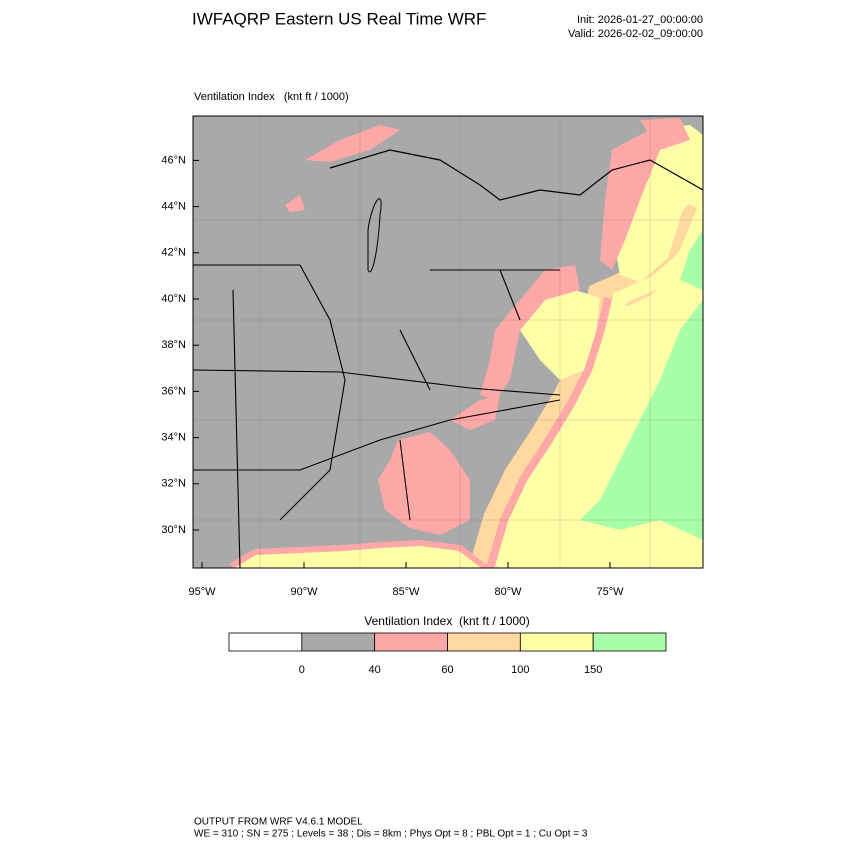 The width and height of the screenshot is (850, 850). What do you see at coordinates (339, 18) in the screenshot?
I see `title: IWFAQRP Eastern US Real Time WRF` at bounding box center [339, 18].